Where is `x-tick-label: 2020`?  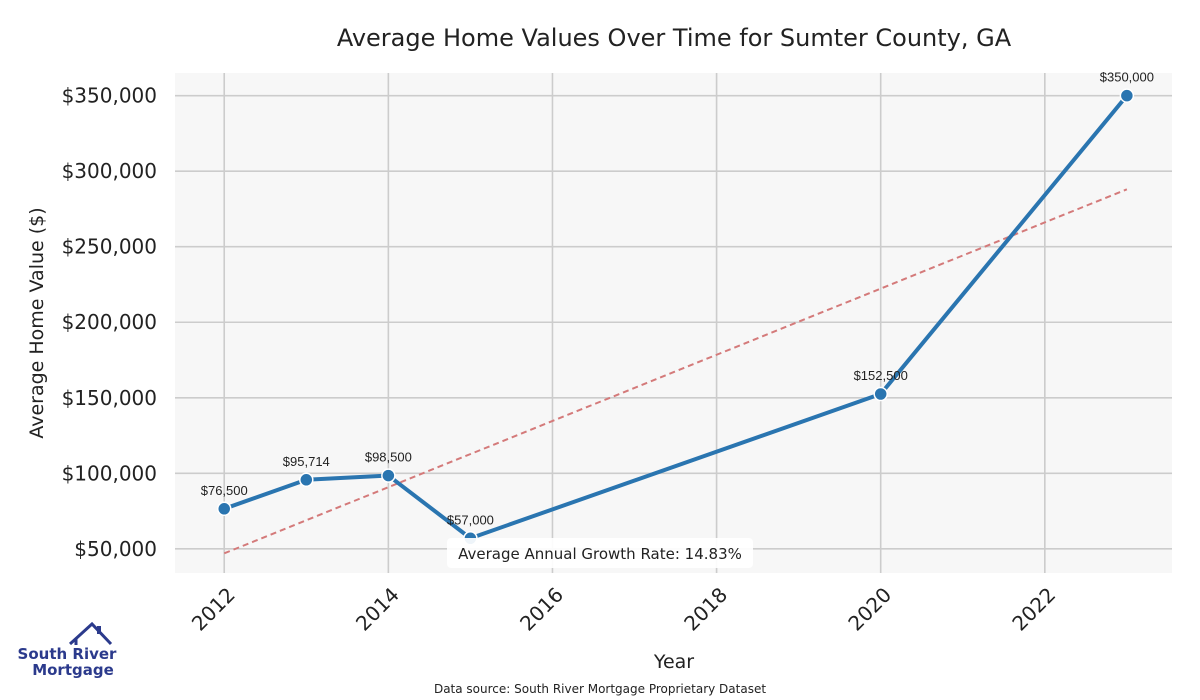 x-tick-label: 2020 is located at coordinates (869, 609).